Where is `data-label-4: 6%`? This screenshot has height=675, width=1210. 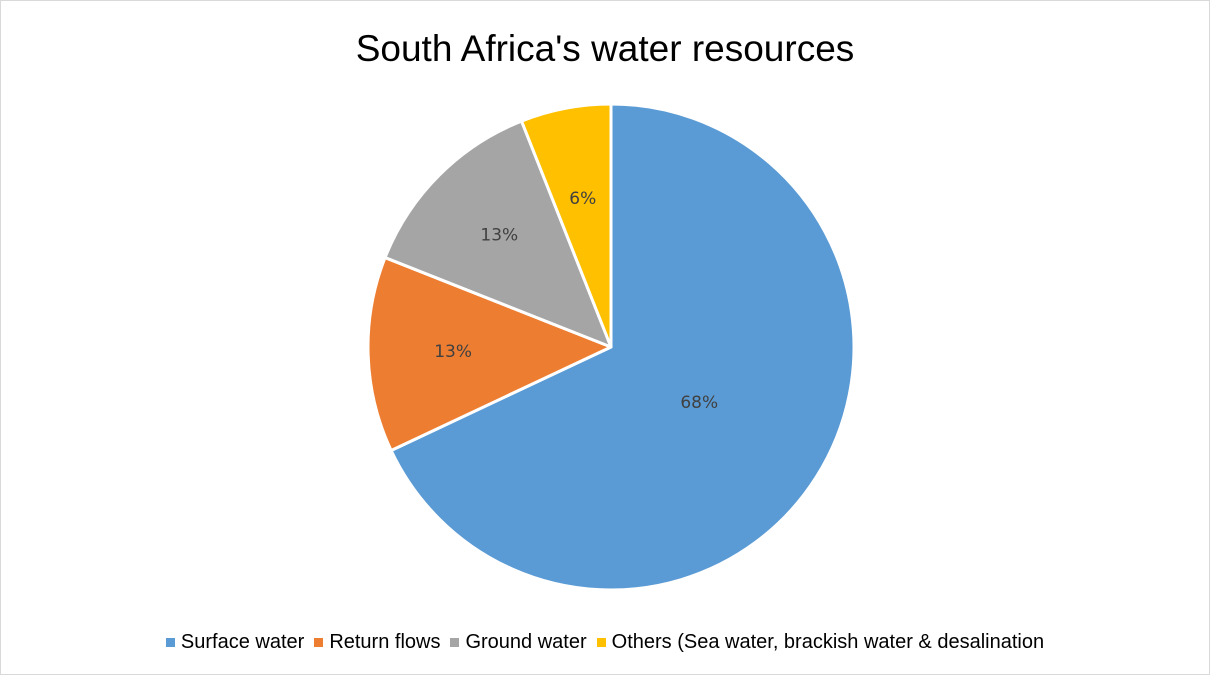
data-label-4: 6% is located at coordinates (582, 199).